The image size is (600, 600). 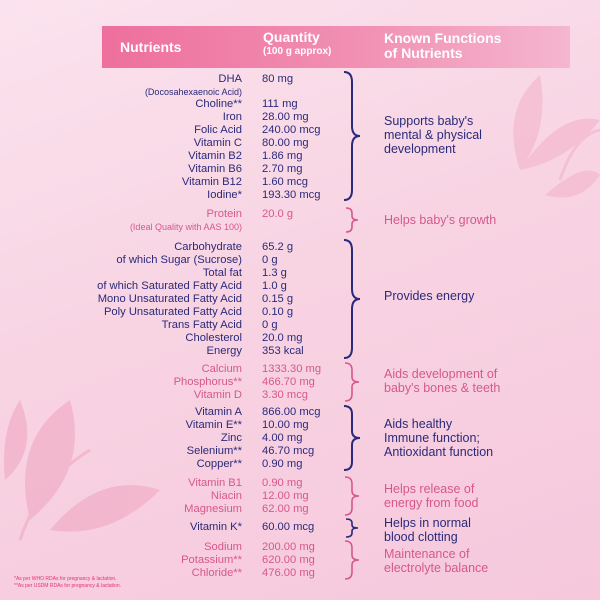 What do you see at coordinates (169, 299) in the screenshot?
I see `nutrient-name: Mono Unsaturated Fatty Acid` at bounding box center [169, 299].